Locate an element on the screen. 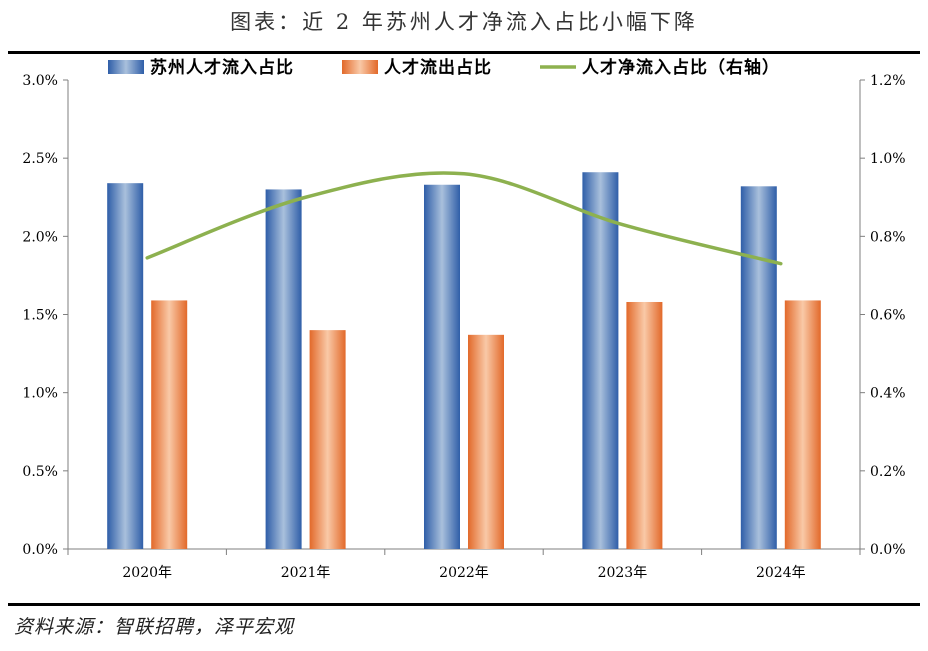  outflow-bar-2020年 is located at coordinates (169, 424).